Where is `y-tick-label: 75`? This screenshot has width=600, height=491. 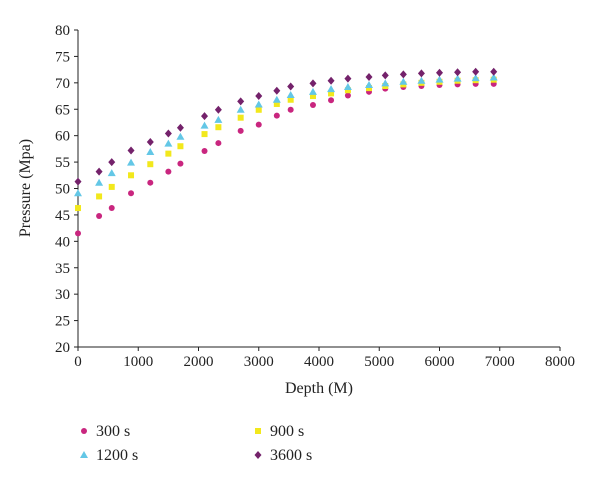 y-tick-label: 75 is located at coordinates (62, 57).